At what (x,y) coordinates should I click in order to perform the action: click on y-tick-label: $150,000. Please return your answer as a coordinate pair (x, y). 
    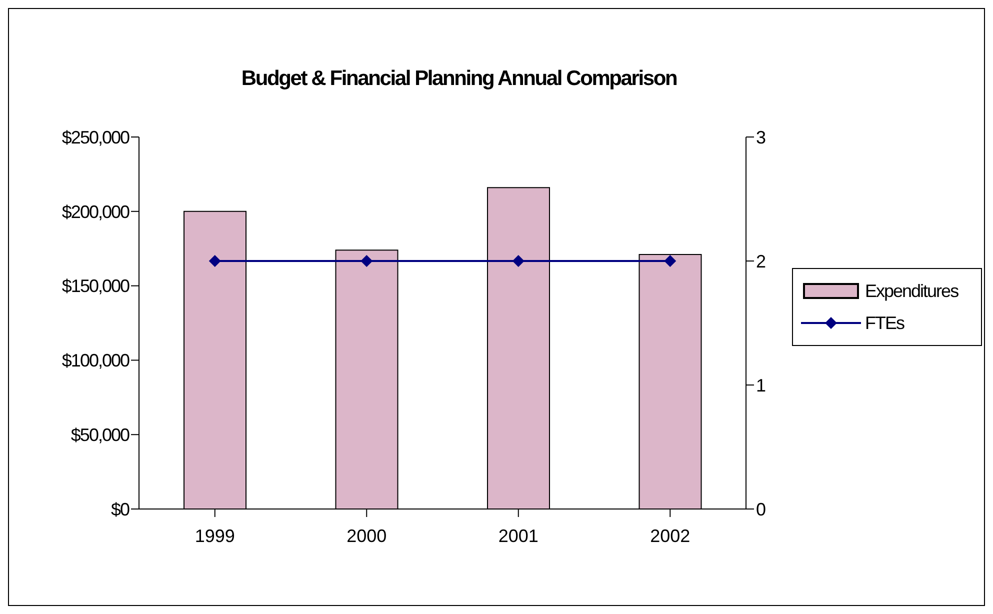
    Looking at the image, I should click on (96, 286).